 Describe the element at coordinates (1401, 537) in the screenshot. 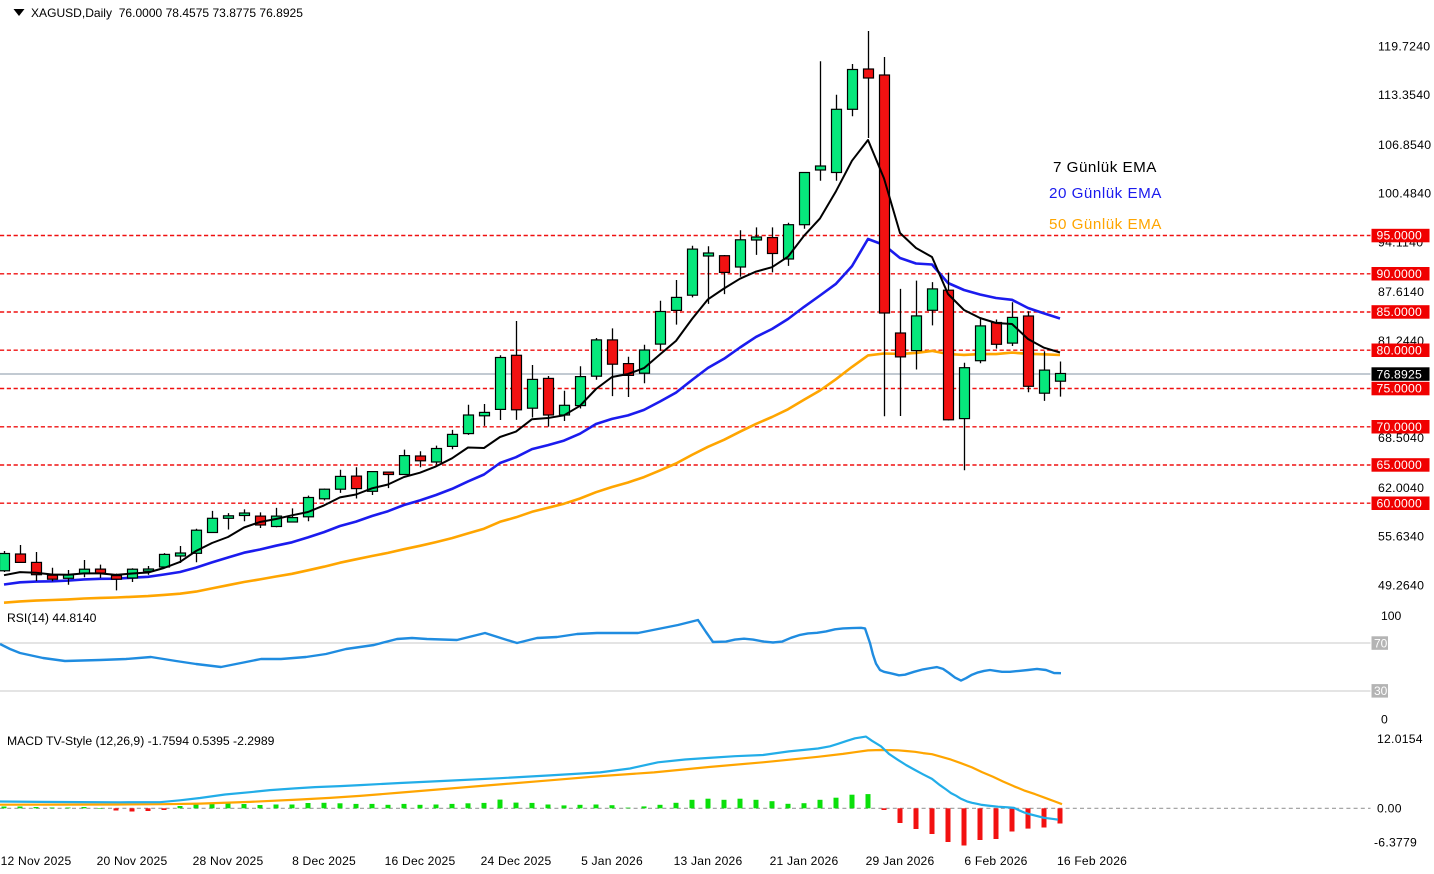

I see `svg-text: 55.6340` at that location.